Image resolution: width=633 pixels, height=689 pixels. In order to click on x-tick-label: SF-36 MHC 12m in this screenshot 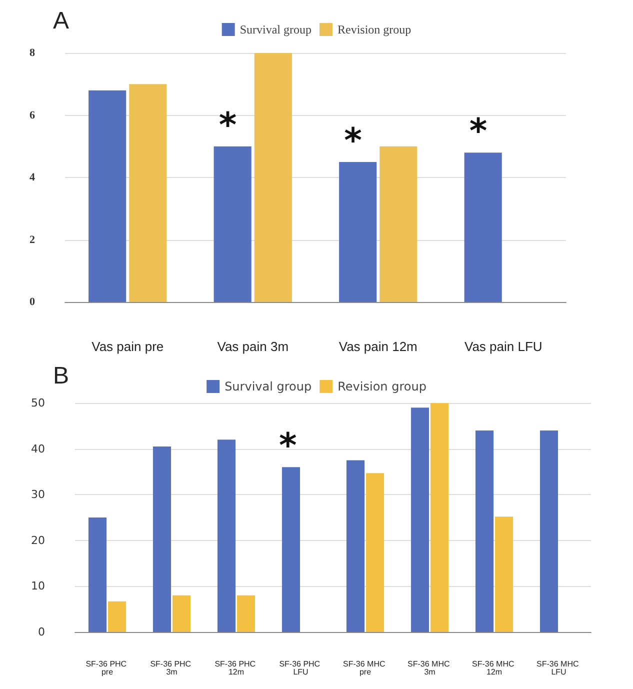, I will do `click(494, 668)`.